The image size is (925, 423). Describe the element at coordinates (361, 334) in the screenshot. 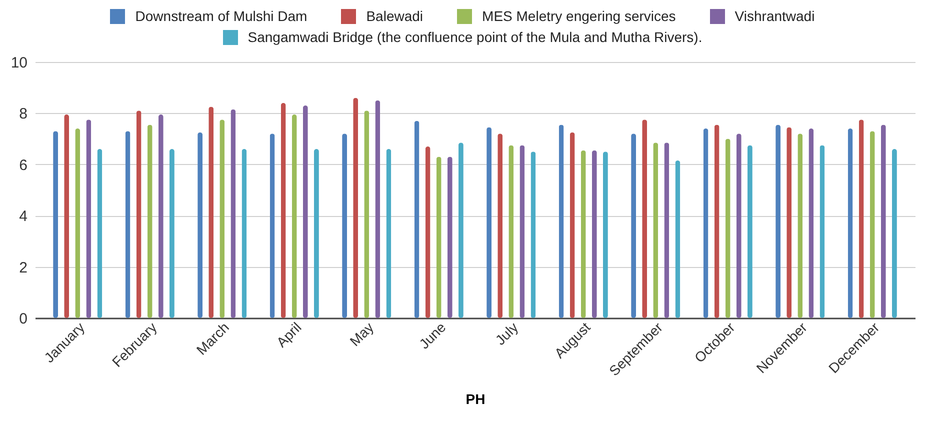

I see `x-tick-label: May` at that location.